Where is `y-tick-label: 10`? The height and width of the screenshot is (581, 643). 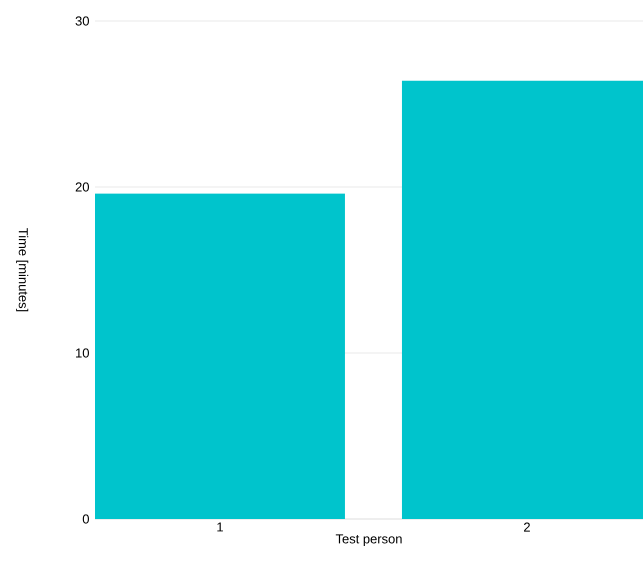 y-tick-label: 10 is located at coordinates (82, 353).